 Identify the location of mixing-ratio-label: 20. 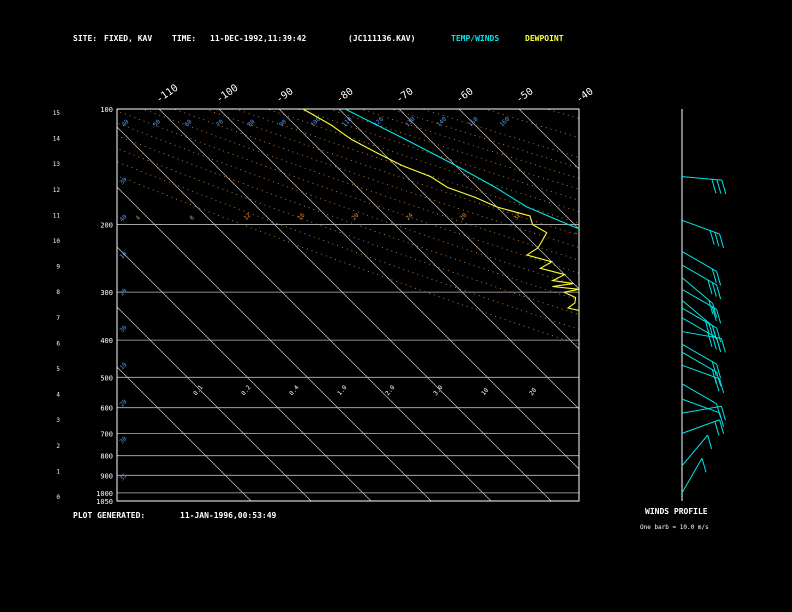
(533, 392).